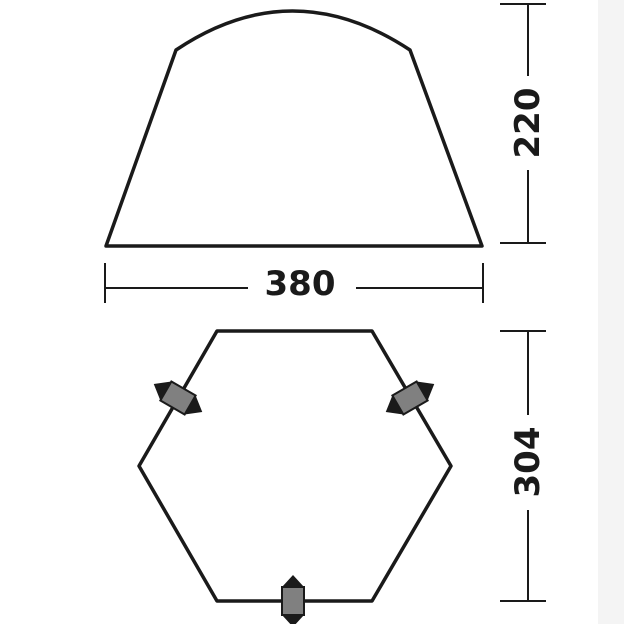  I want to click on right-edge-strip, so click(611, 312).